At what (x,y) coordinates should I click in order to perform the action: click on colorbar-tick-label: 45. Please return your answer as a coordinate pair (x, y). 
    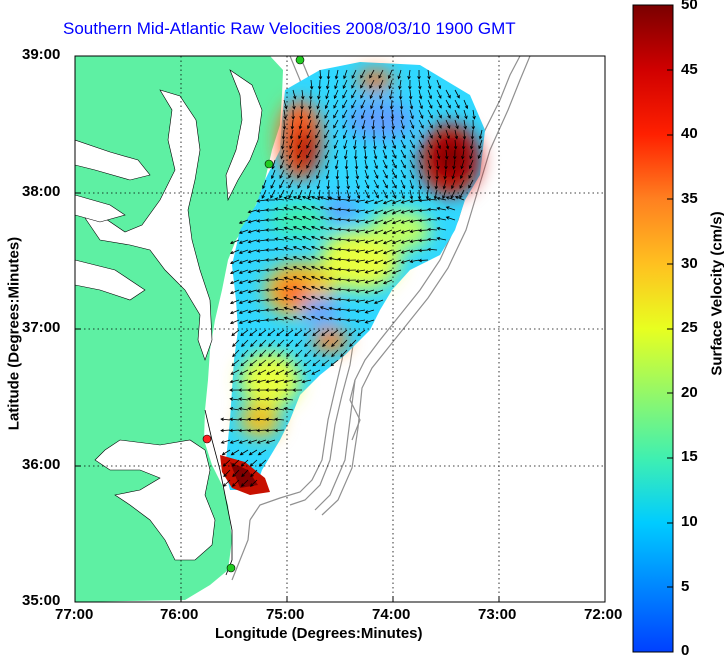
    Looking at the image, I should click on (689, 69).